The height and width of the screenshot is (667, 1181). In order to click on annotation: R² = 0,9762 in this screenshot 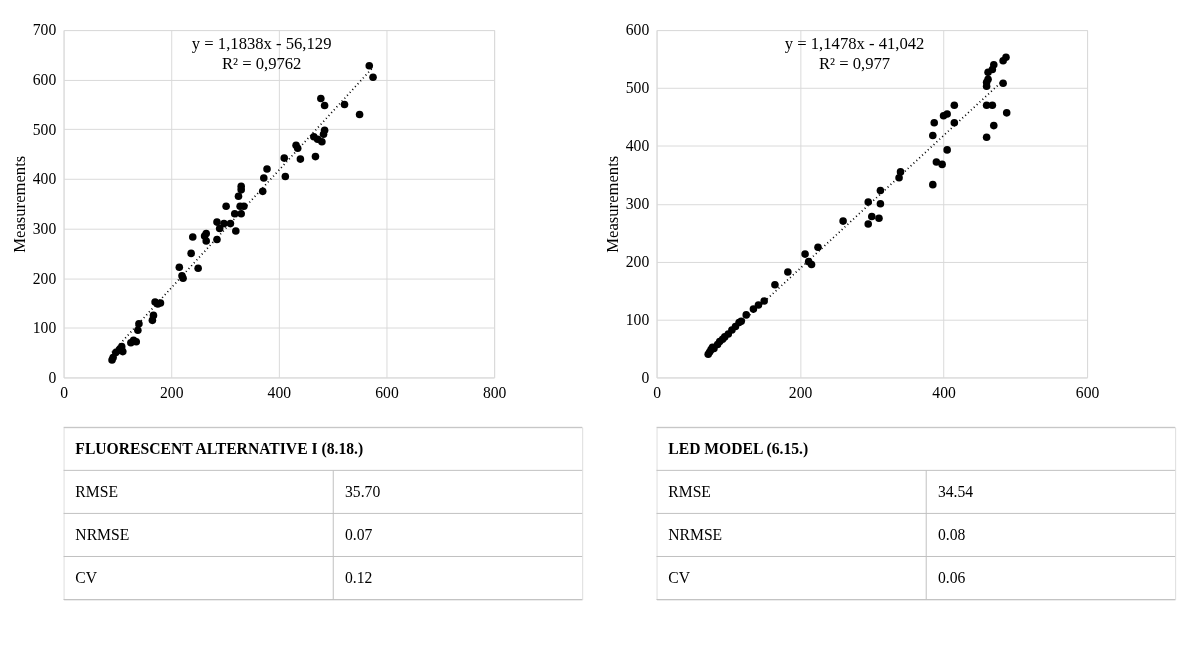, I will do `click(261, 64)`.